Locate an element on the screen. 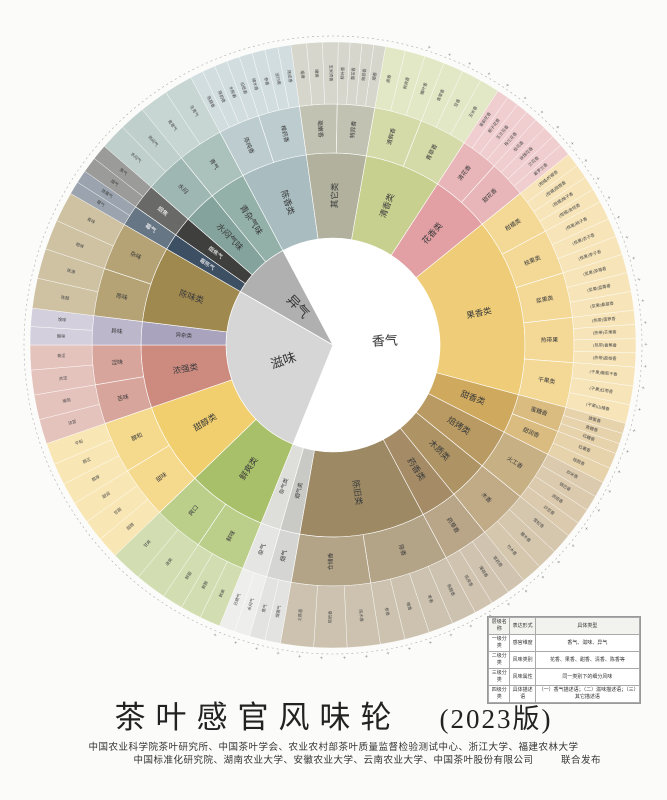 This screenshot has width=667, height=800. descriptor-label: 水闷气 is located at coordinates (250, 603).